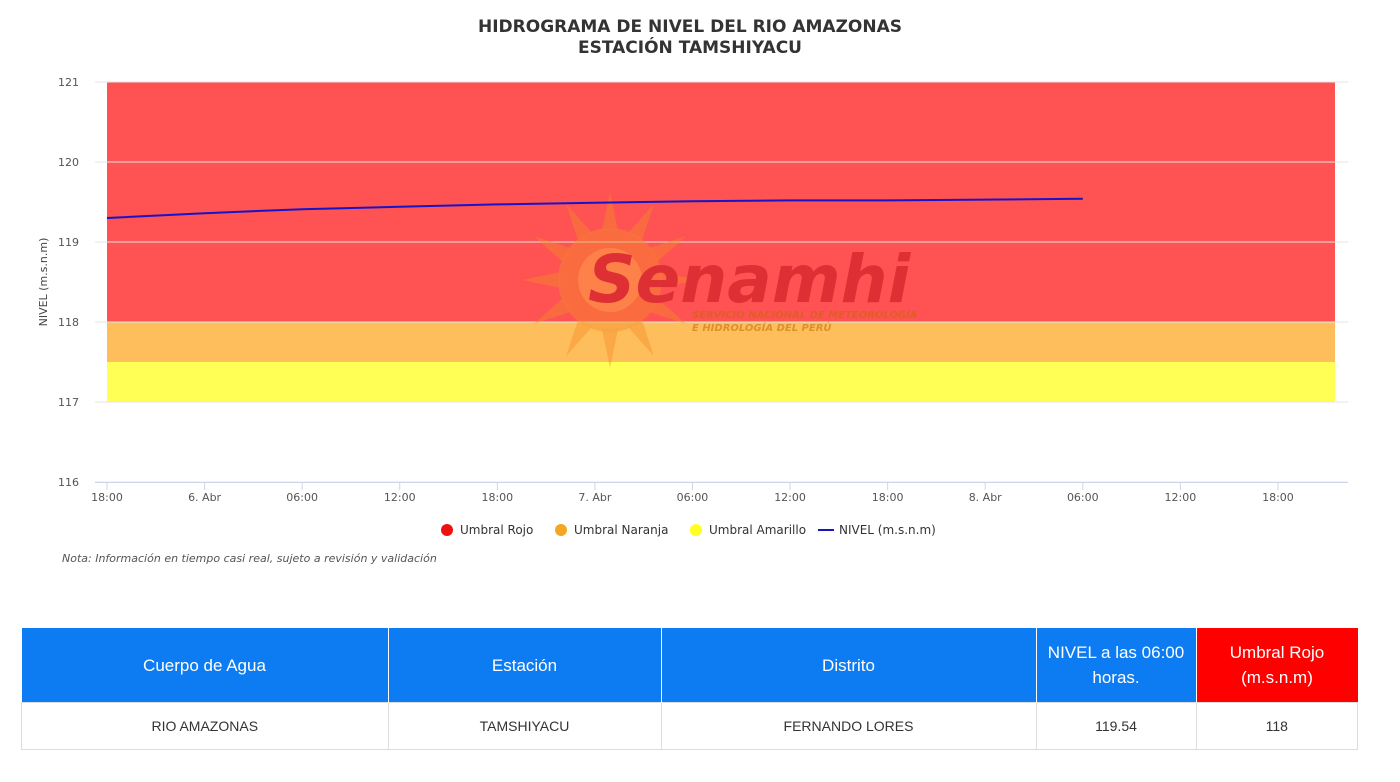 The width and height of the screenshot is (1400, 782). I want to click on cell-cuerpo-de-agua: RIO AMAZONAS, so click(205, 726).